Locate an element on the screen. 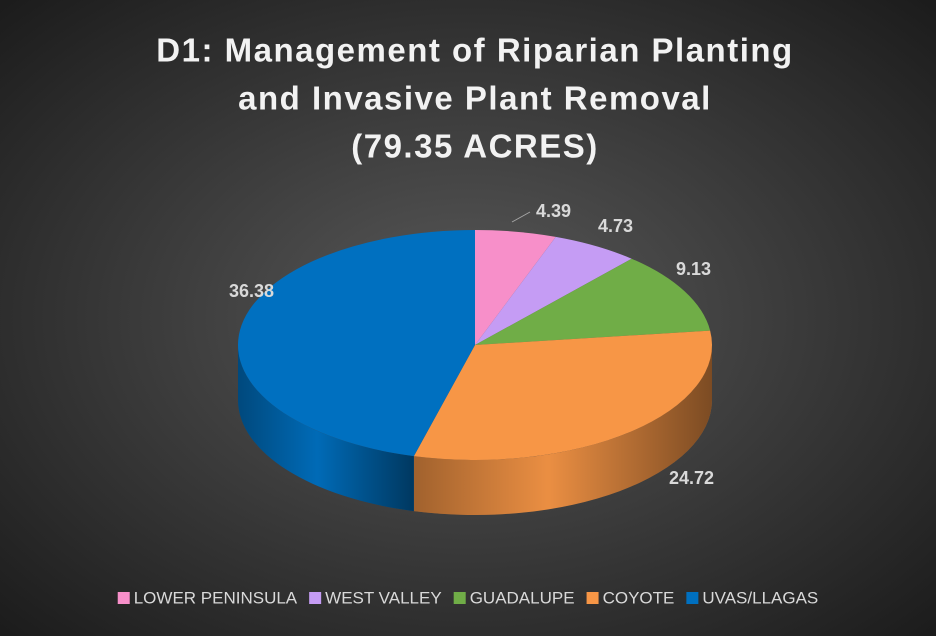  legend-label: COYOTE is located at coordinates (639, 597).